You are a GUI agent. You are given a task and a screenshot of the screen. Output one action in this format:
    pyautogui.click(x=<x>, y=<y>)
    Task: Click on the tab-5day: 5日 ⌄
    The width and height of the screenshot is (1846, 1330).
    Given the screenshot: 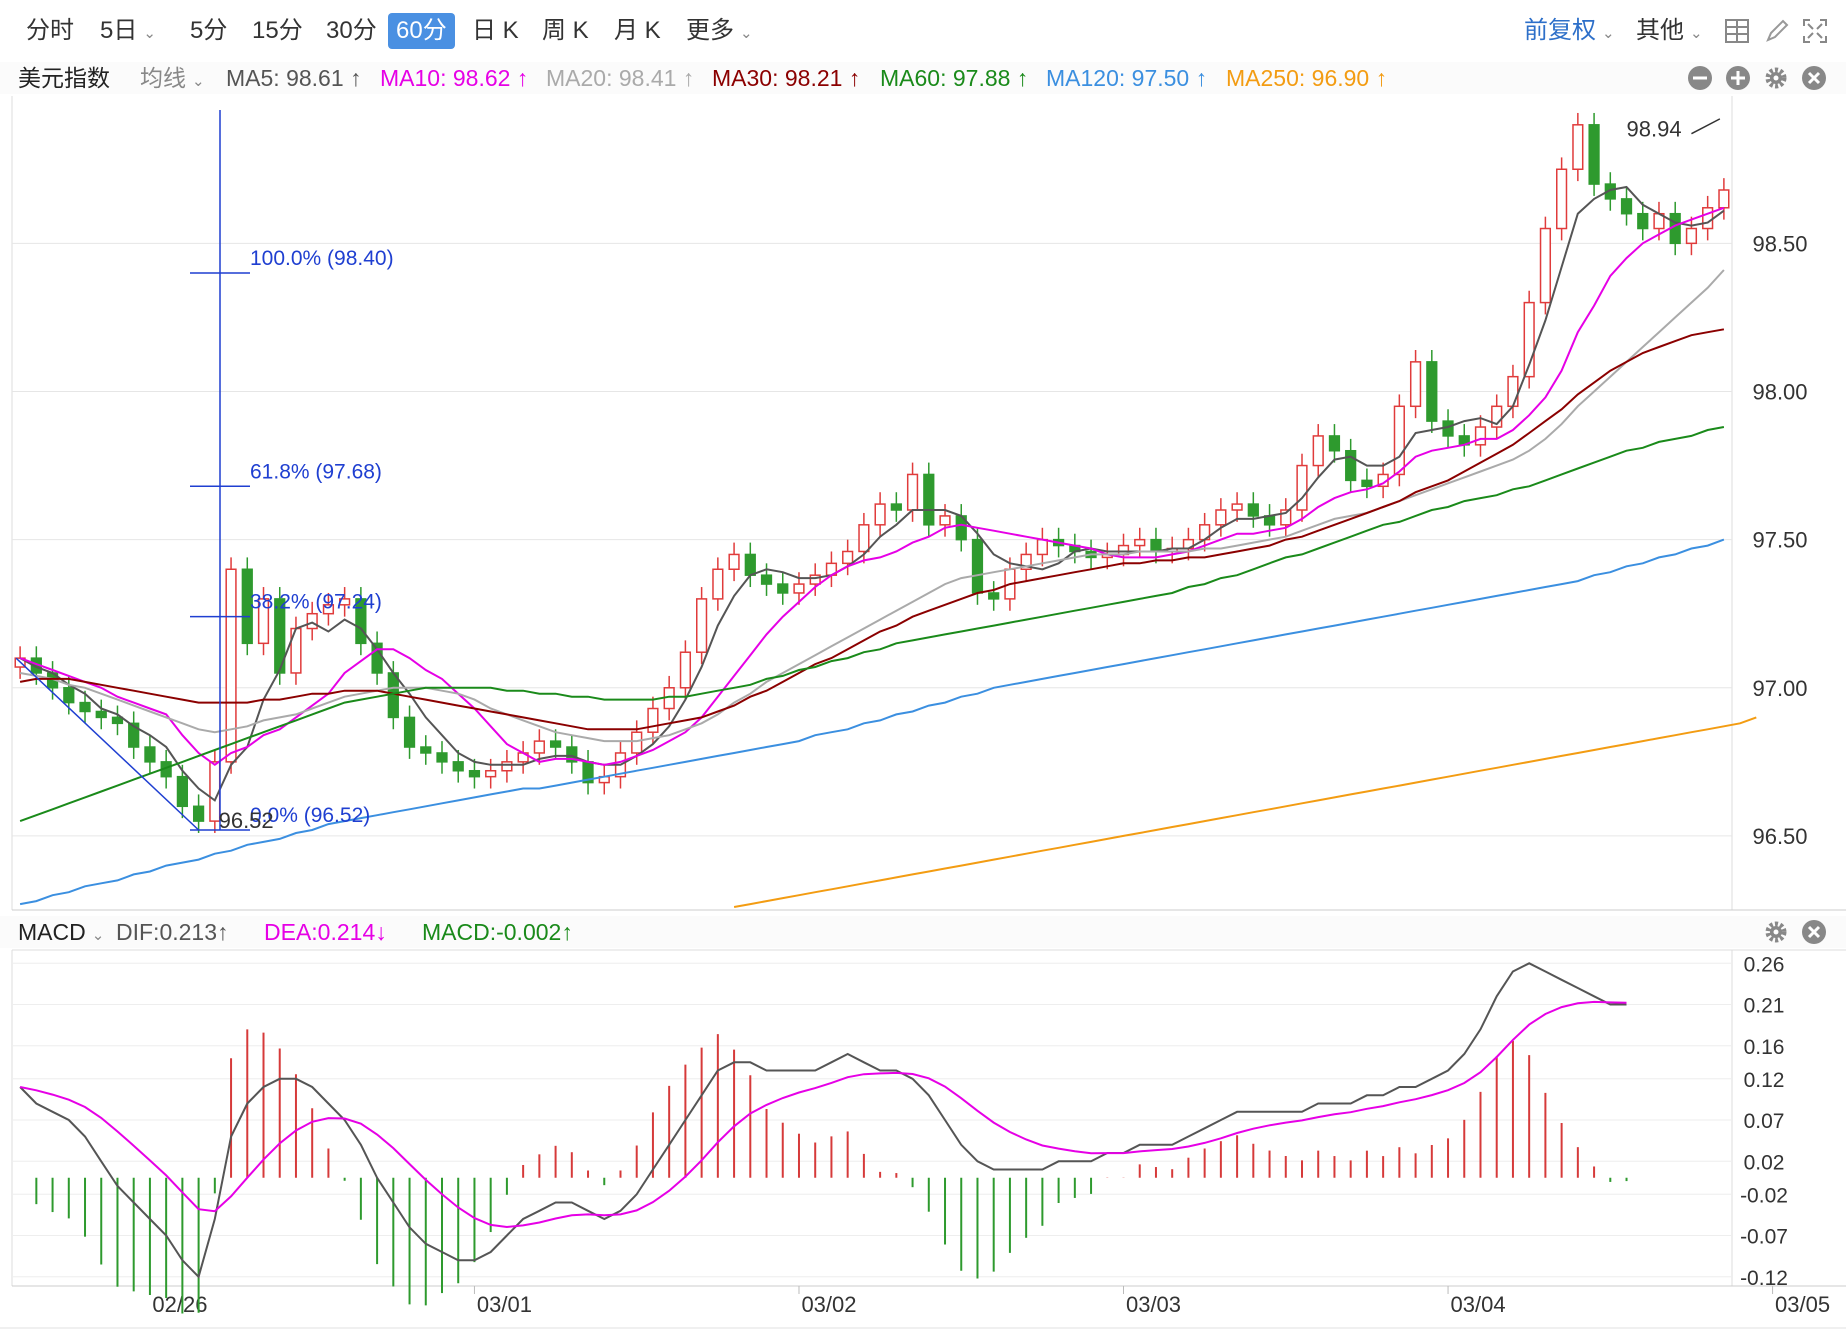 What is the action you would take?
    pyautogui.click(x=128, y=30)
    